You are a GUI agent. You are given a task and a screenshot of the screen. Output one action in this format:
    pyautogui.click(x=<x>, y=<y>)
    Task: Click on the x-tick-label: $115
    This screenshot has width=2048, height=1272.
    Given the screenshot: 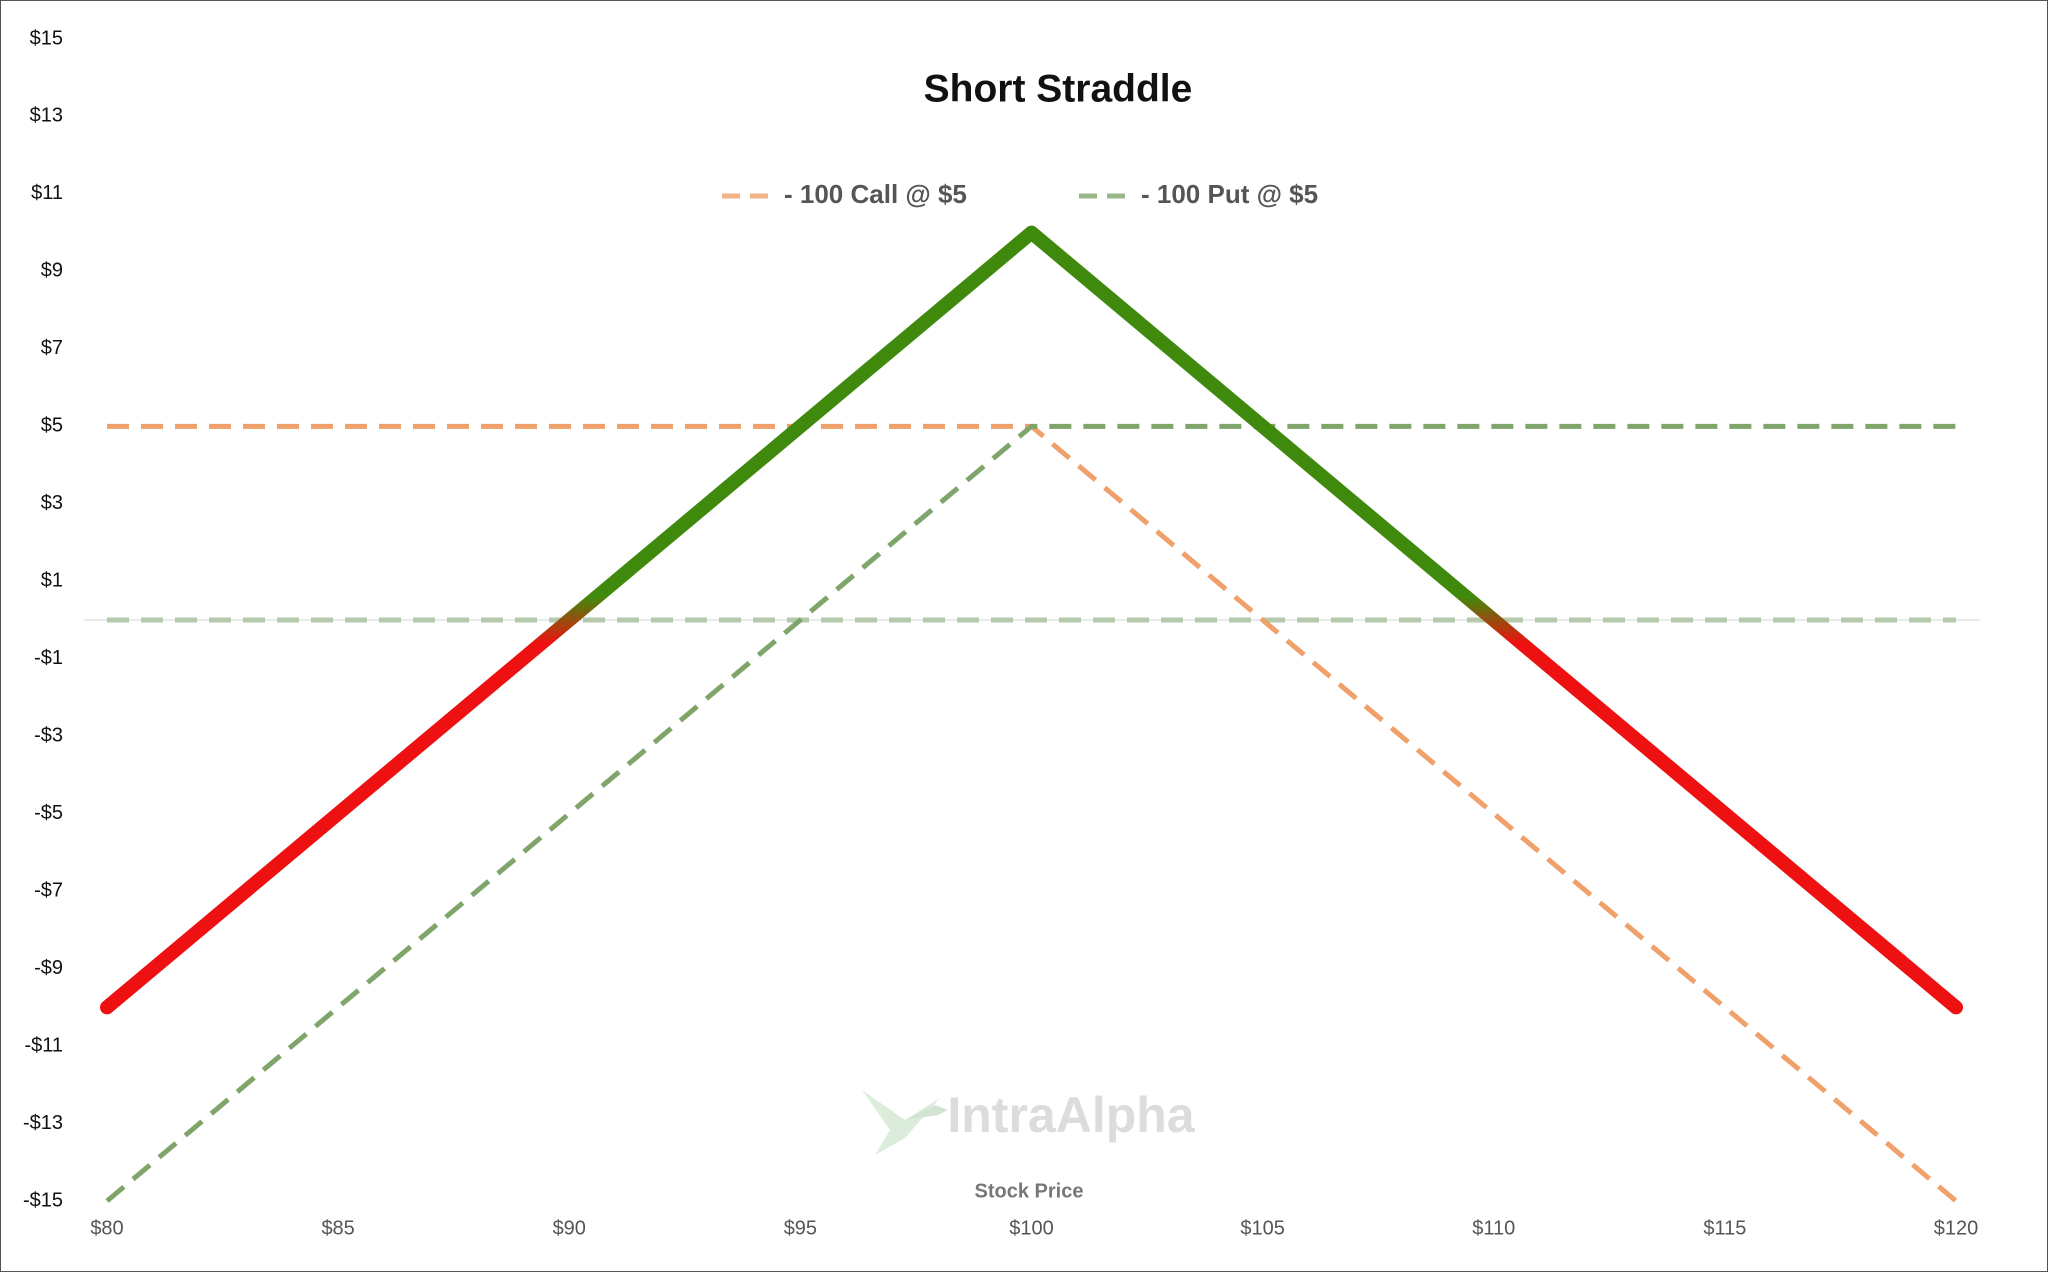 What is the action you would take?
    pyautogui.click(x=1724, y=1228)
    